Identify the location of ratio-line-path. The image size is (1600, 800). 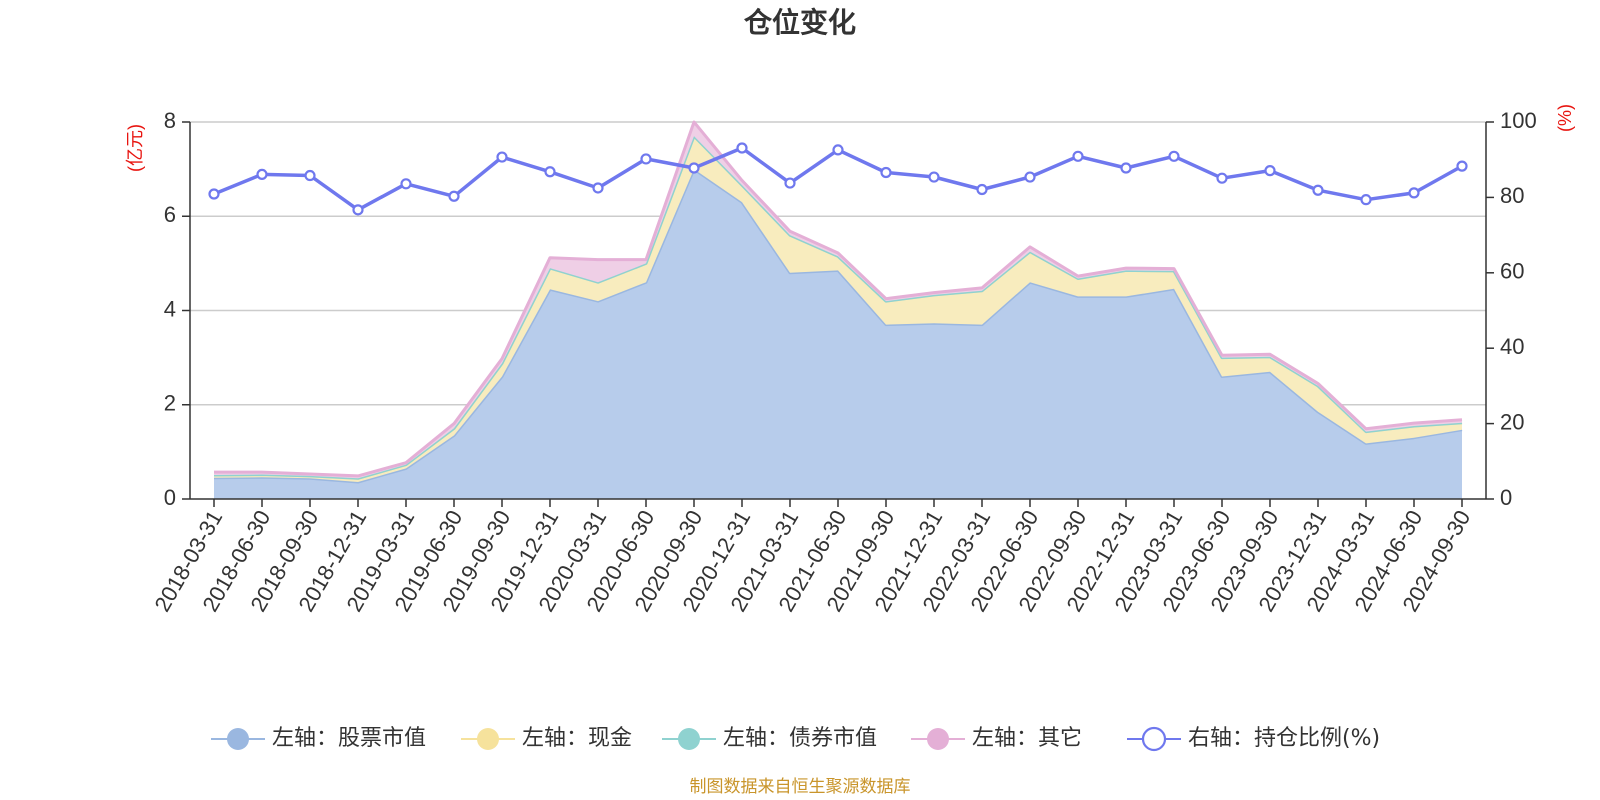
(838, 179).